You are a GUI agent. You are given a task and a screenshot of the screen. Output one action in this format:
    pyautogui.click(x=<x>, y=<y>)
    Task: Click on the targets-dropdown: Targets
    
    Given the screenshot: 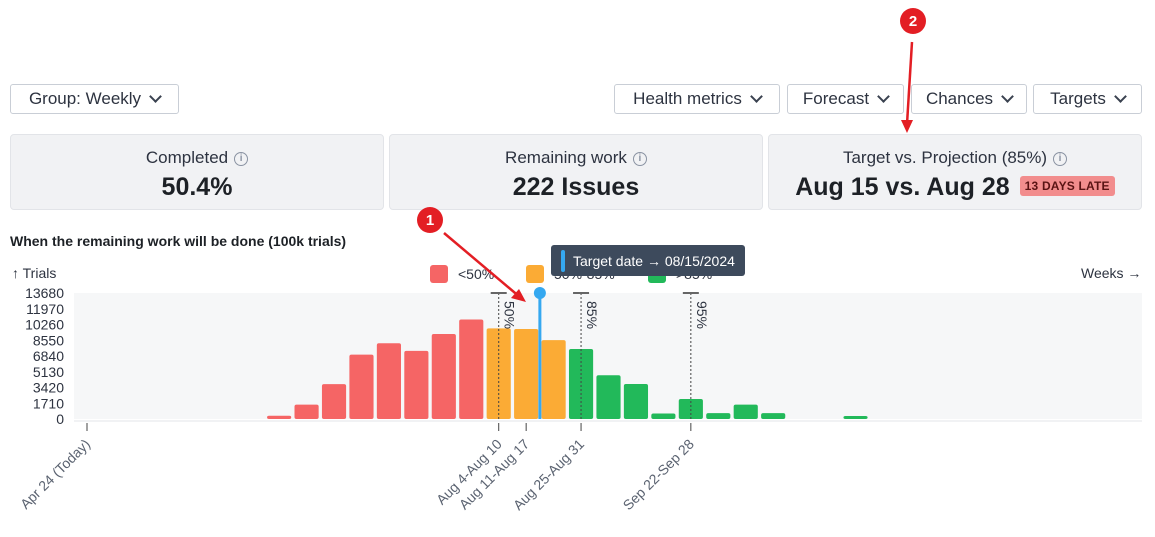 What is the action you would take?
    pyautogui.click(x=1087, y=99)
    